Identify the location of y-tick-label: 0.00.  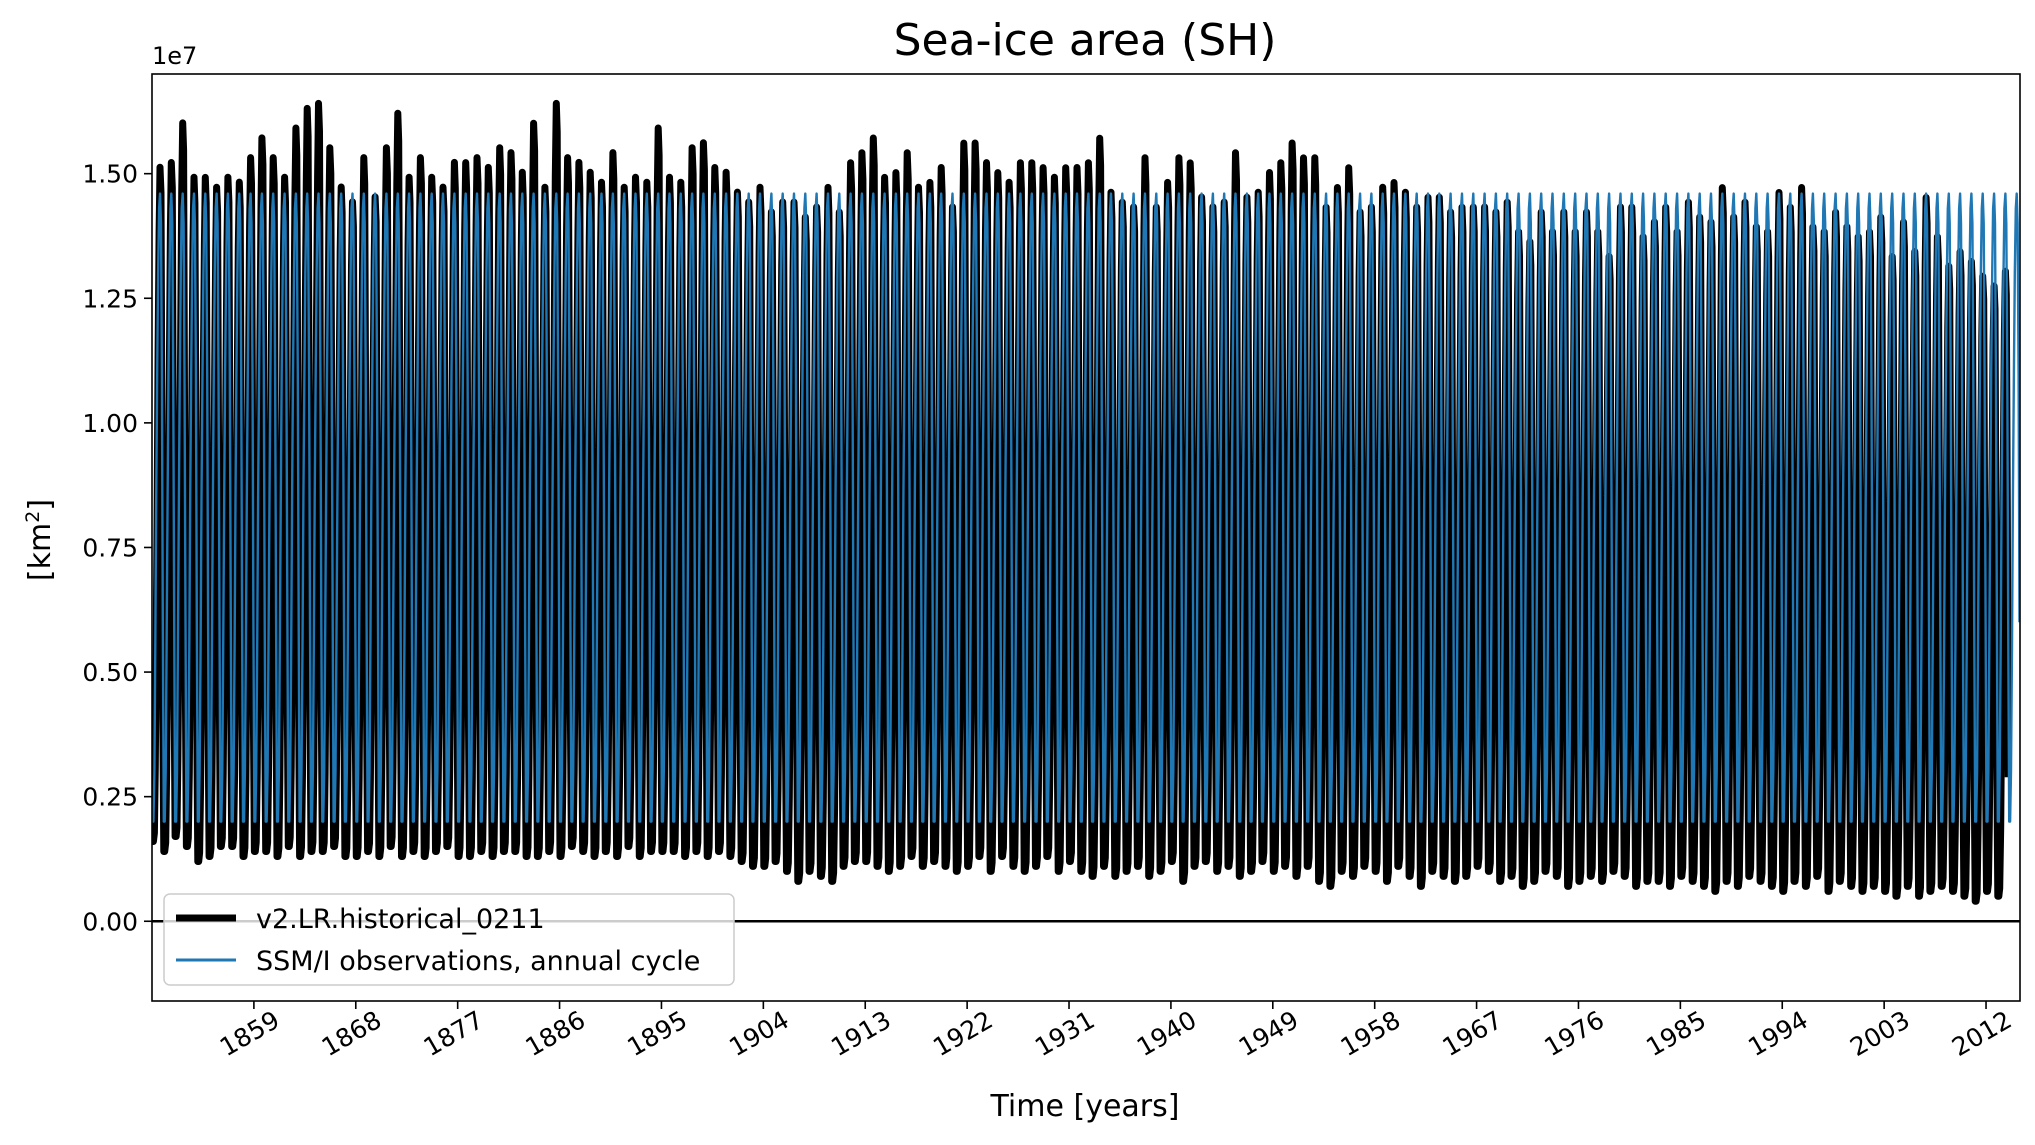
(110, 921).